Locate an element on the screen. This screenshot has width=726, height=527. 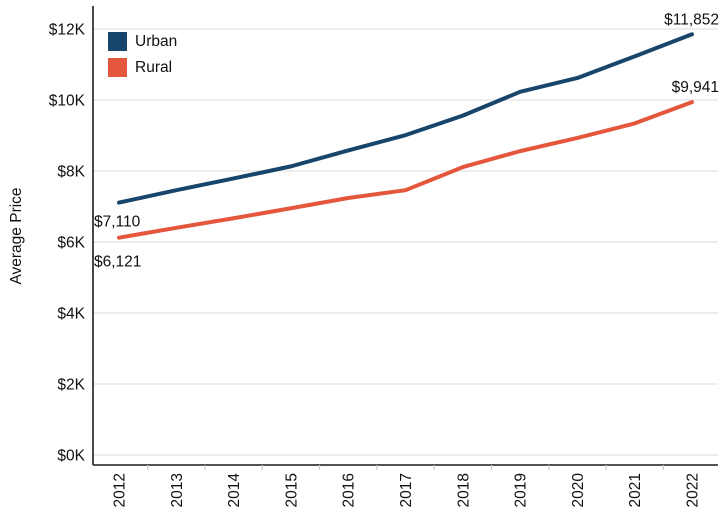
y-tick-label: $8K is located at coordinates (71, 172).